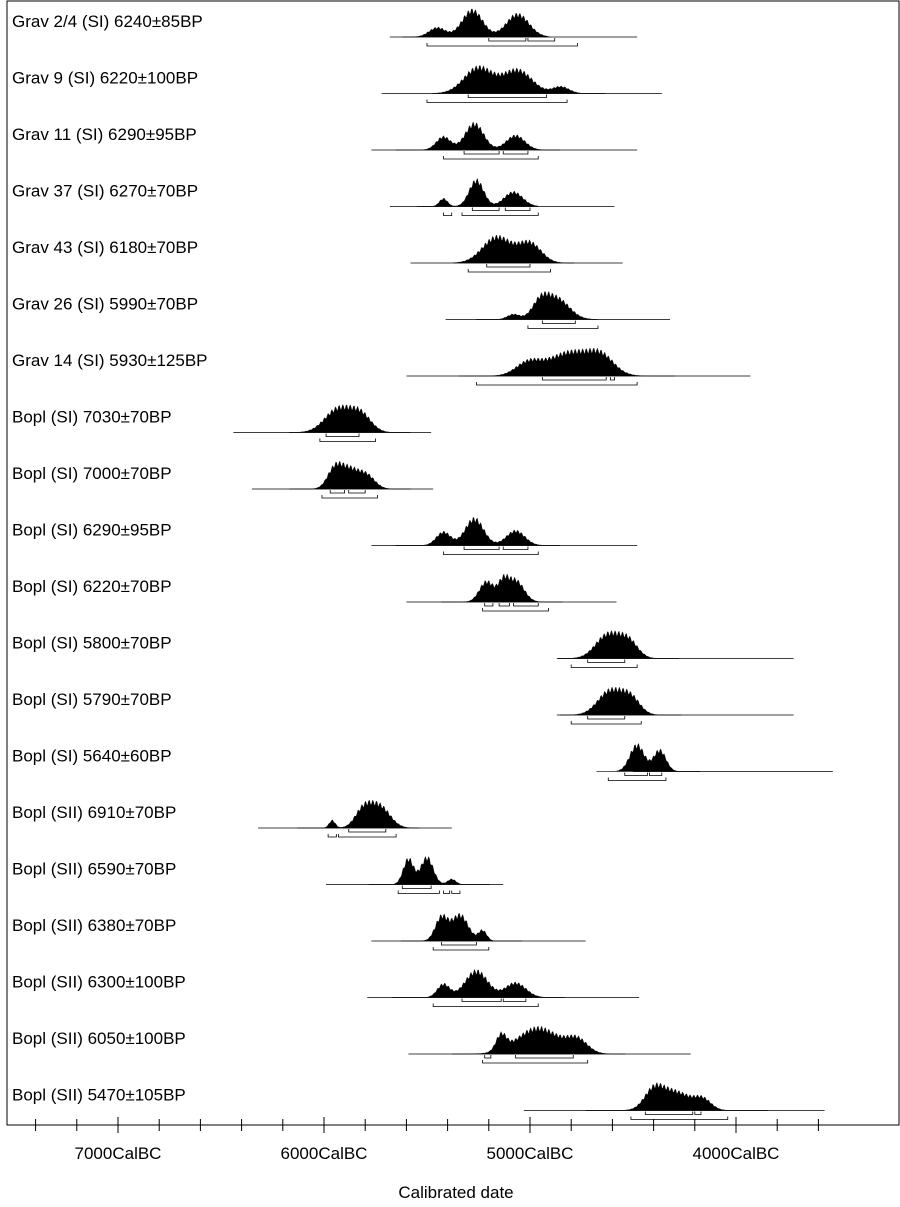 The height and width of the screenshot is (1207, 900). I want to click on sample-row: Bopl (SI) 5800±70BP, so click(403, 648).